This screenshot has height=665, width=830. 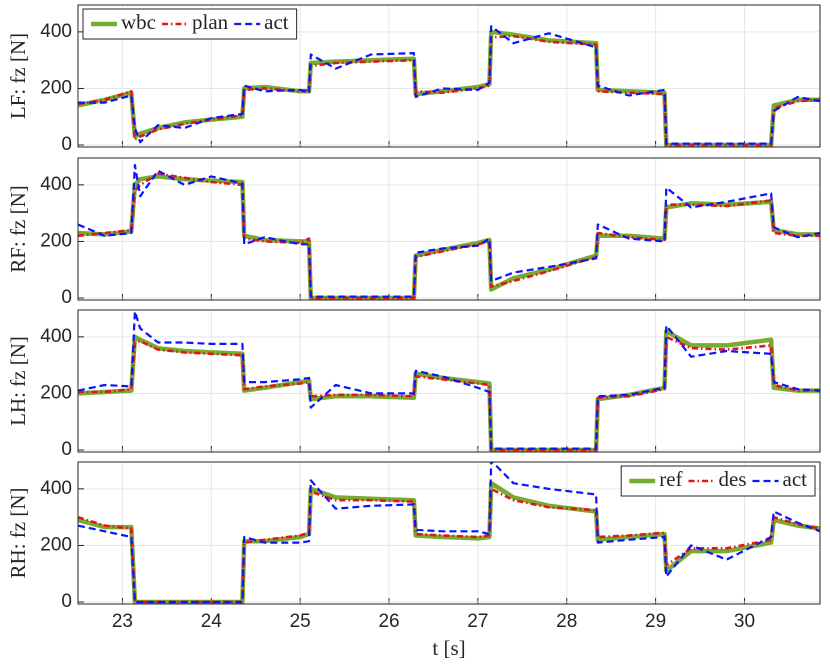 What do you see at coordinates (212, 621) in the screenshot?
I see `x-tick-label: 24` at bounding box center [212, 621].